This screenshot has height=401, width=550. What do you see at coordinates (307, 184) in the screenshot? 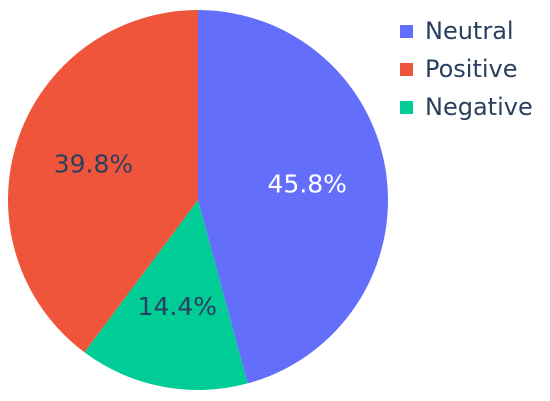
I see `slice-label-neutral: 45.8%` at bounding box center [307, 184].